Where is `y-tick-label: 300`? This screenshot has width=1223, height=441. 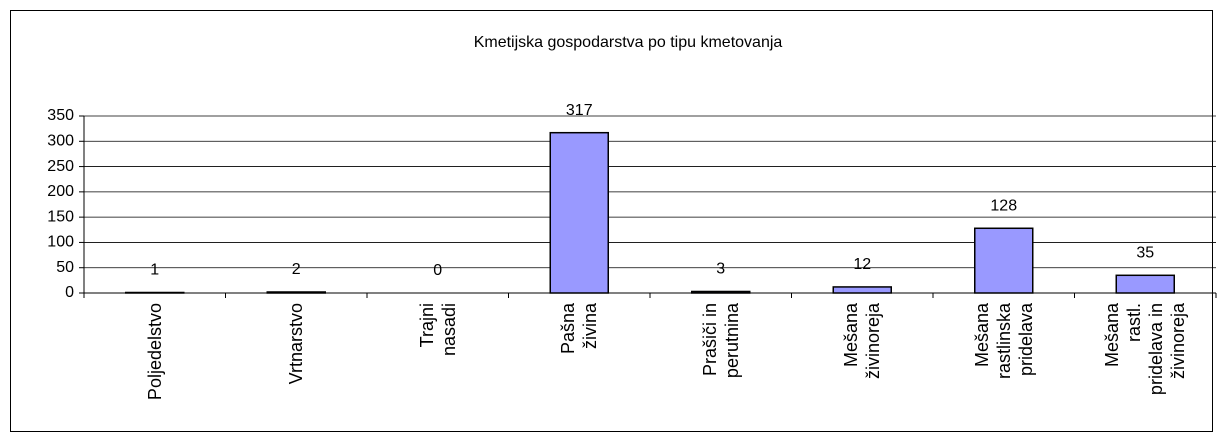 y-tick-label: 300 is located at coordinates (60, 141).